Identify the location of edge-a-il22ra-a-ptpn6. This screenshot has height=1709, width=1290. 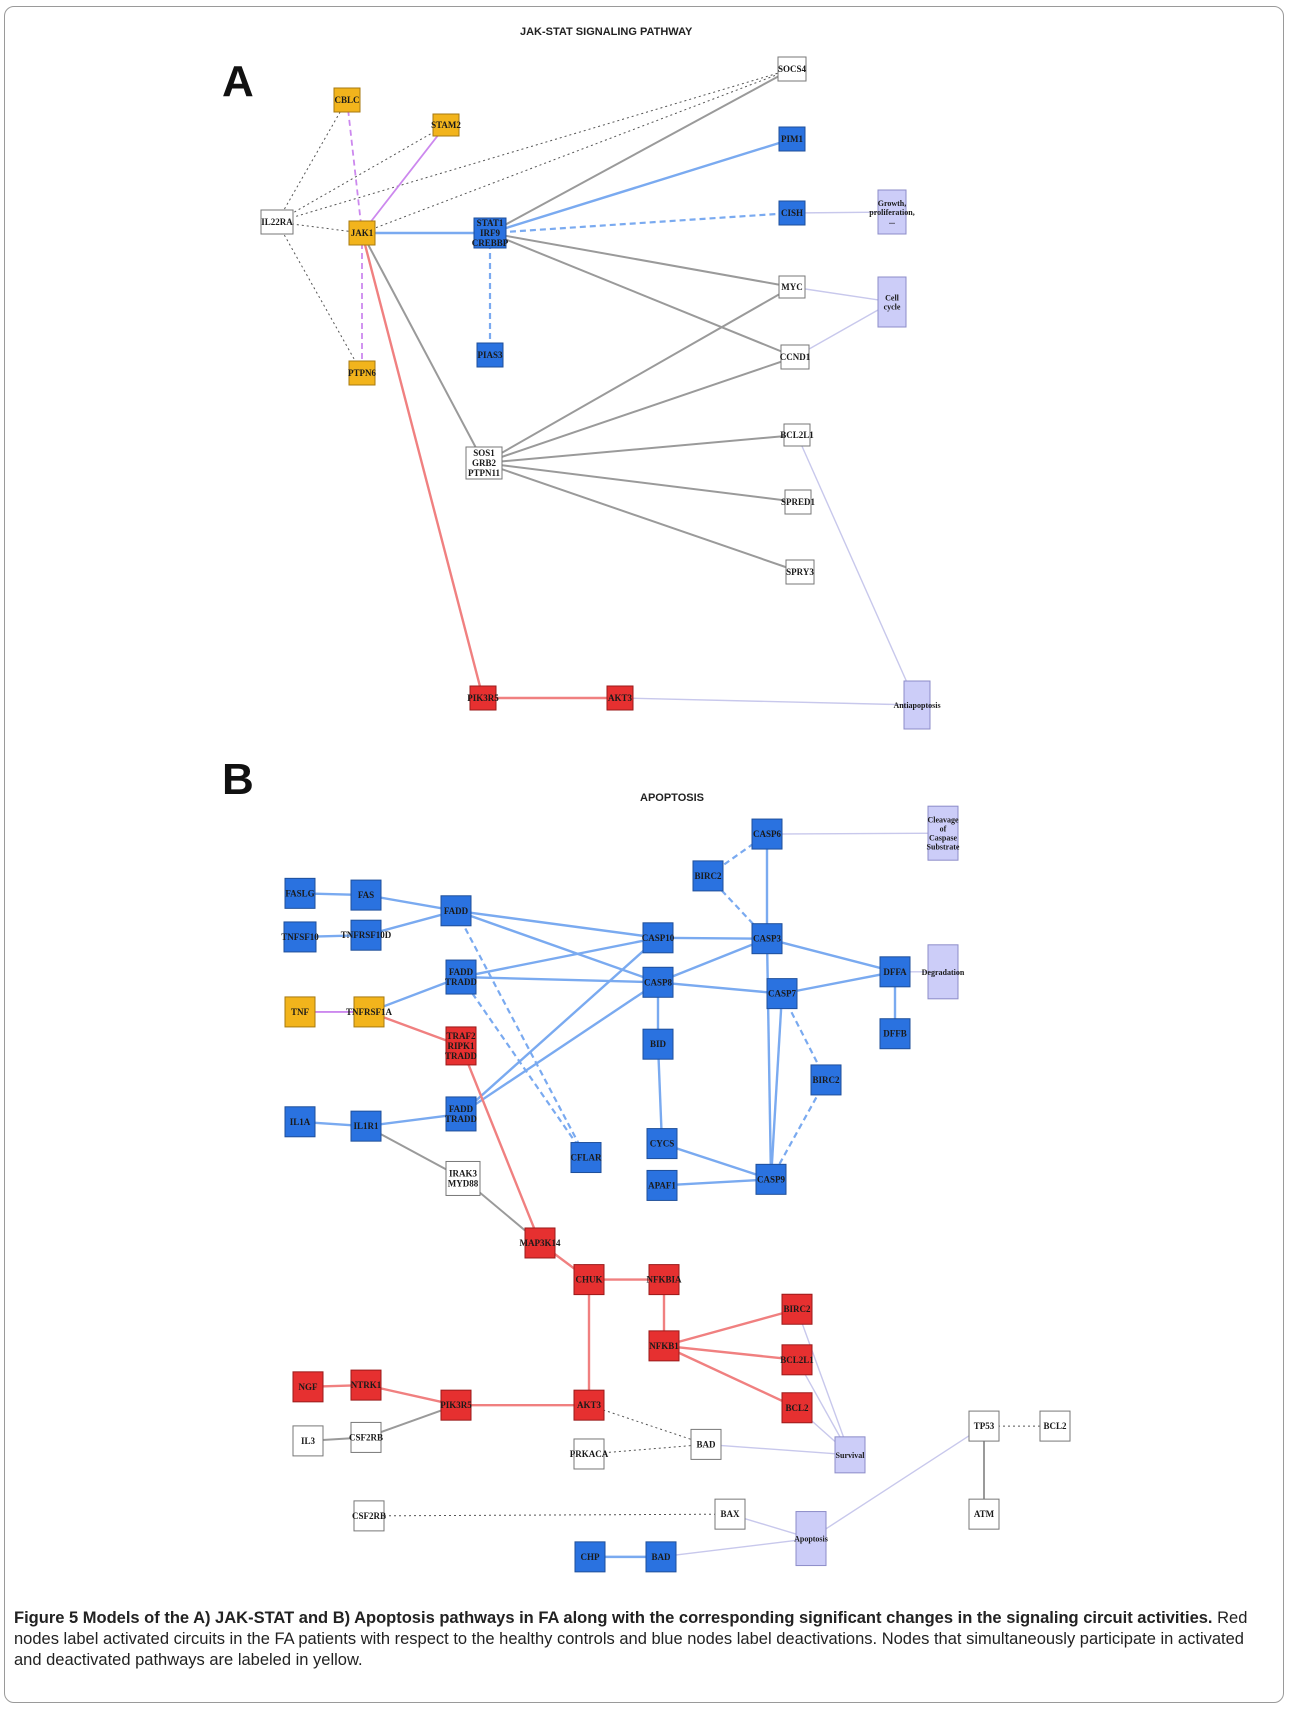
(319, 297).